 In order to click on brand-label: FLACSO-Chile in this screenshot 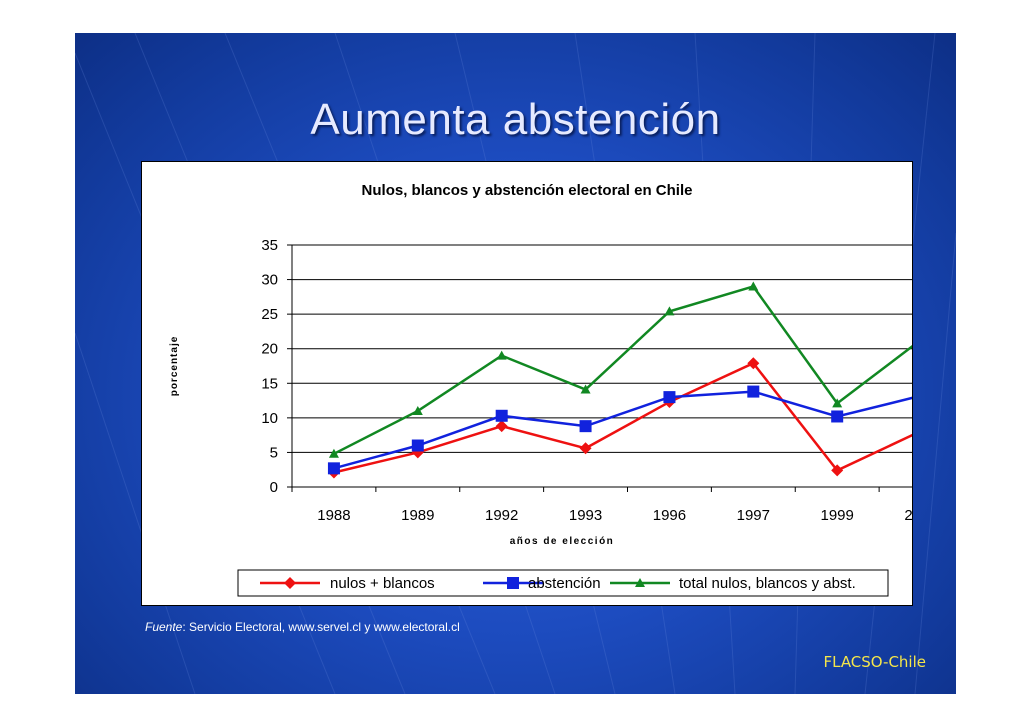, I will do `click(874, 662)`.